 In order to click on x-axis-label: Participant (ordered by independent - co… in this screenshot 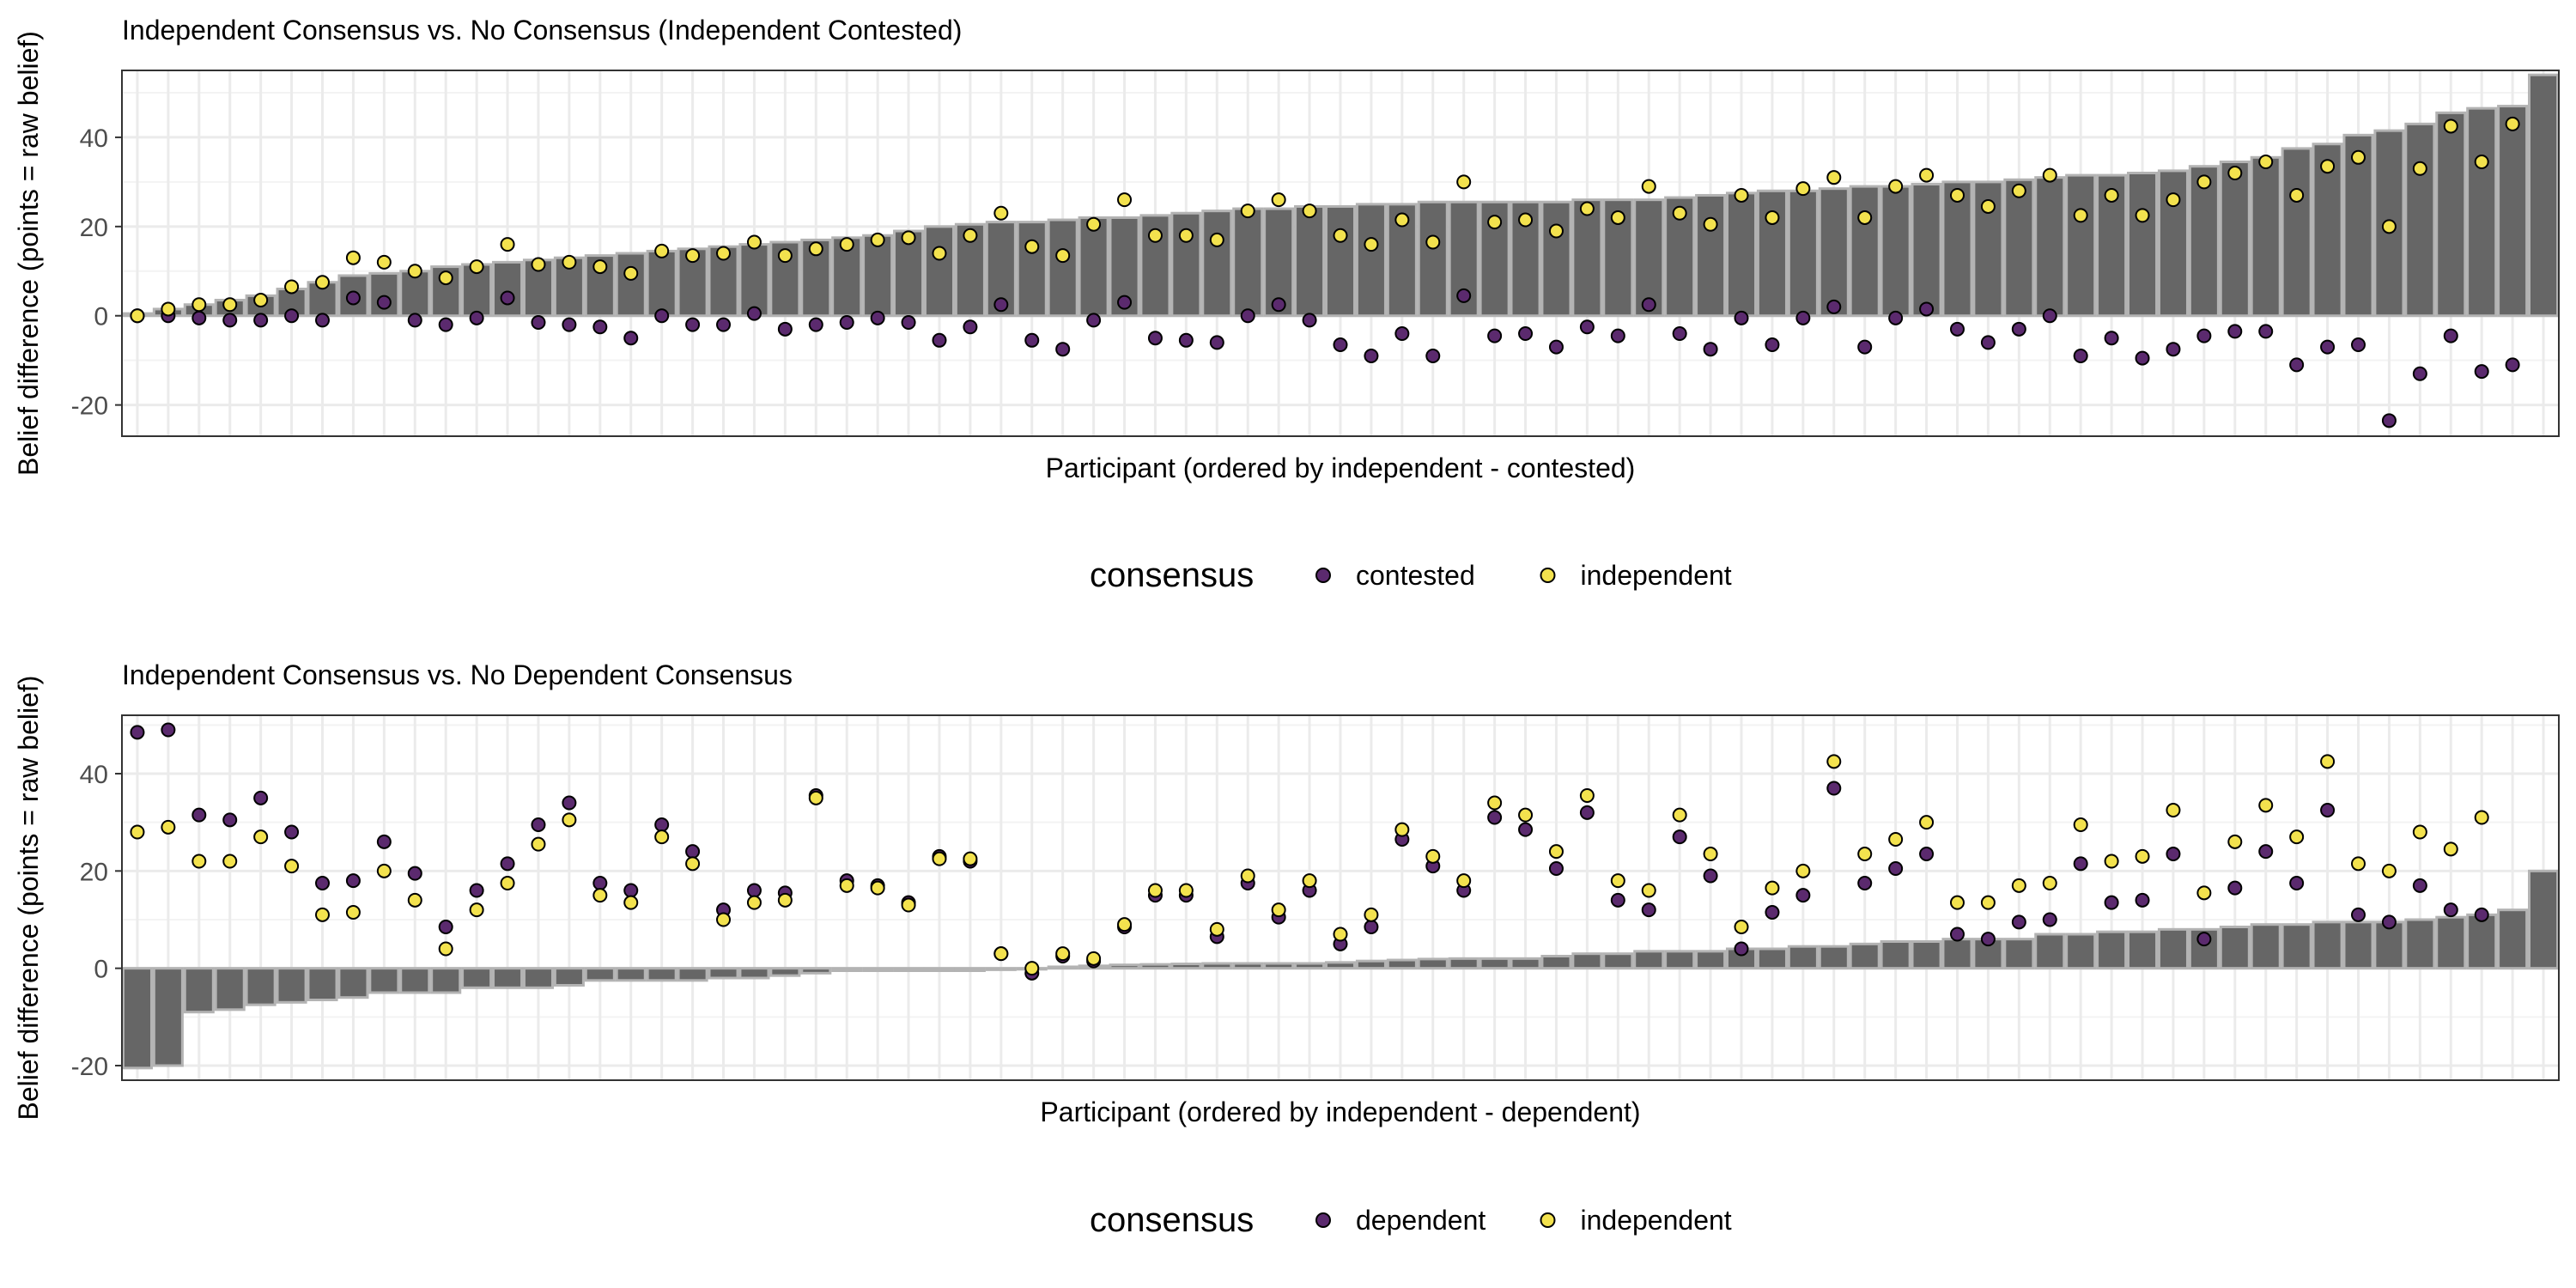, I will do `click(1341, 468)`.